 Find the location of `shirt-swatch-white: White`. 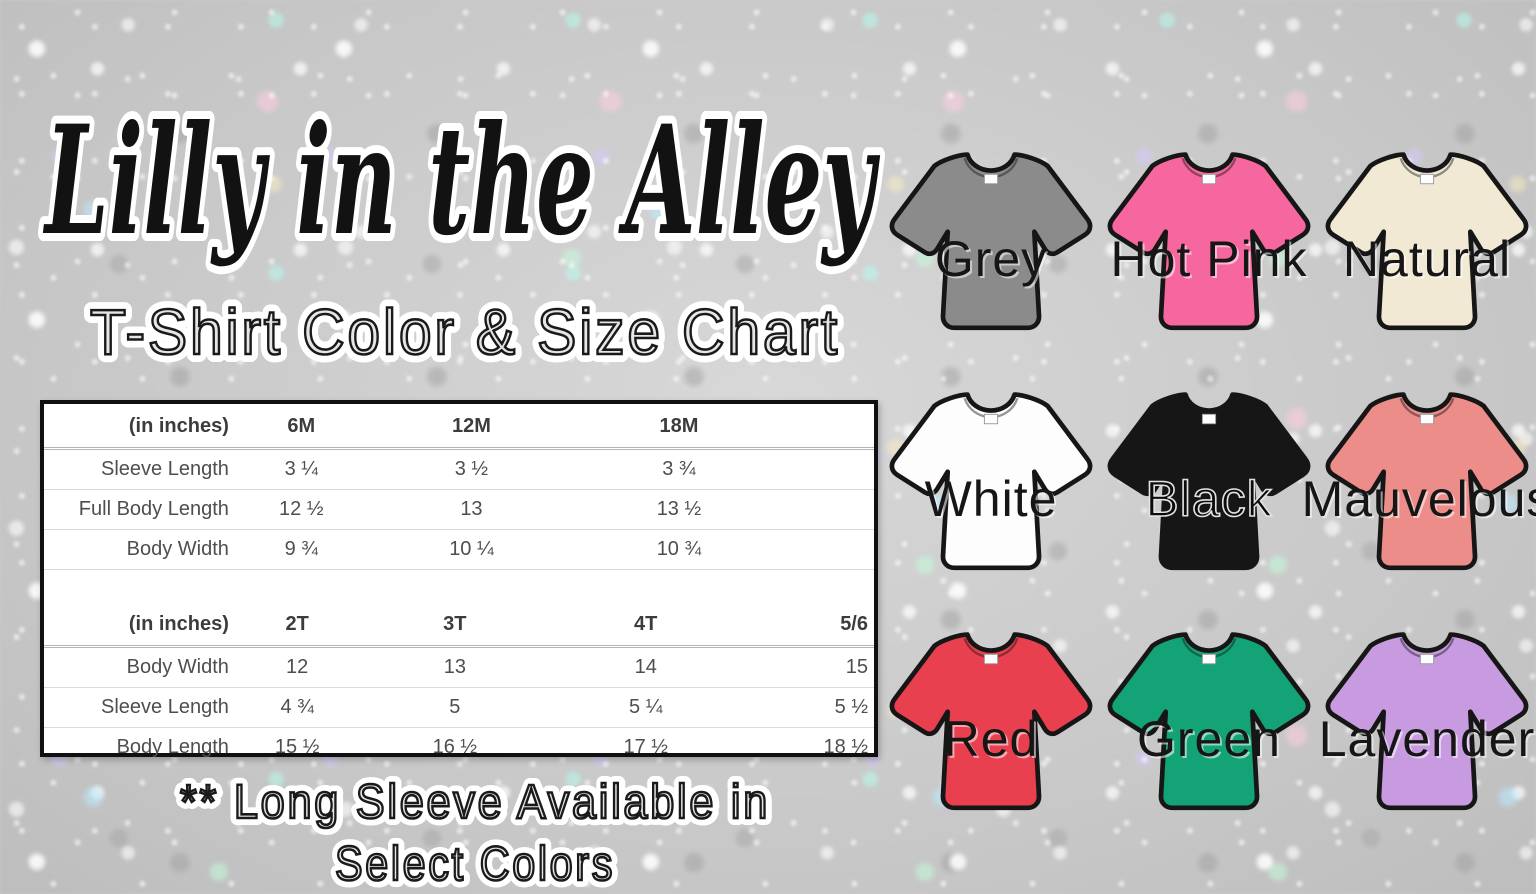

shirt-swatch-white: White is located at coordinates (991, 486).